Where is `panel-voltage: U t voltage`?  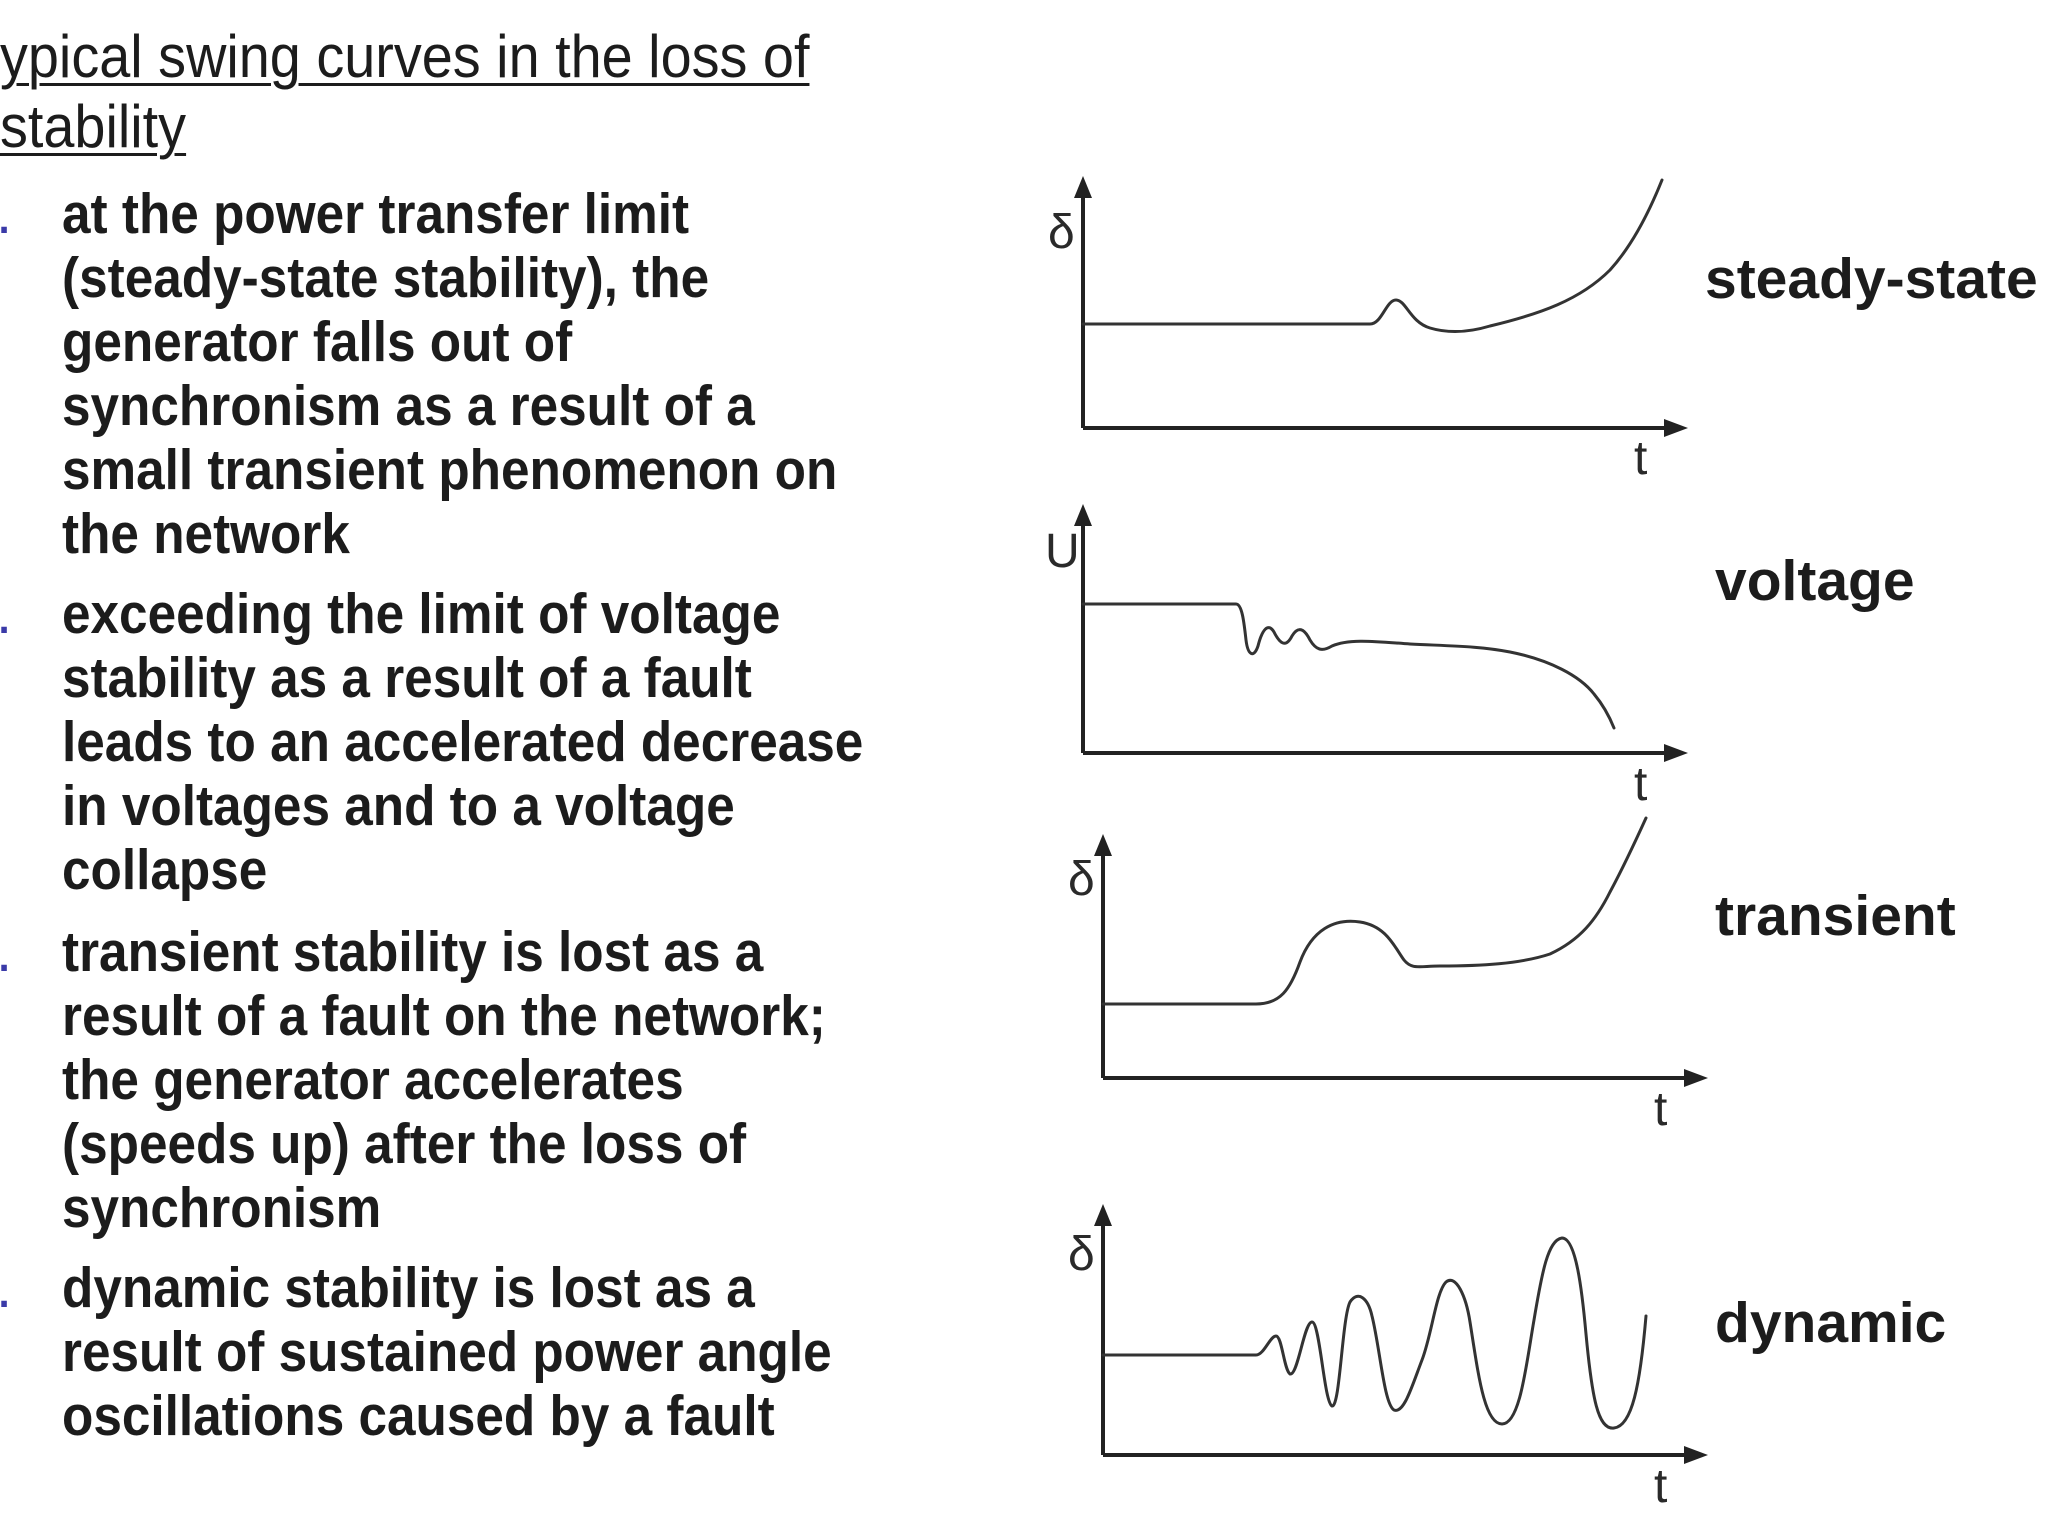 panel-voltage: U t voltage is located at coordinates (1480, 657).